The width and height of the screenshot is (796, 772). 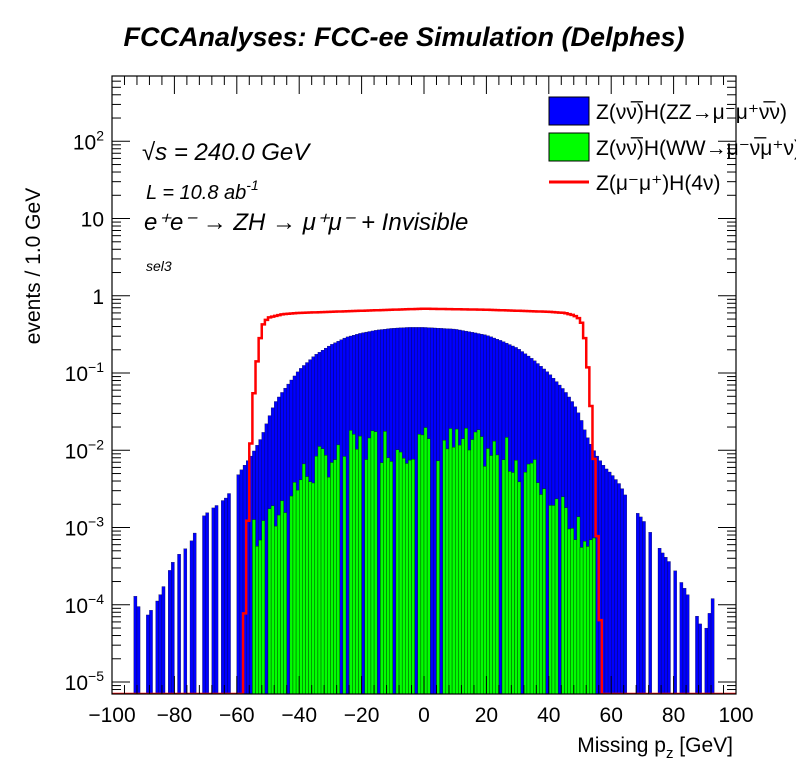 What do you see at coordinates (611, 715) in the screenshot?
I see `x-tick-label: 60` at bounding box center [611, 715].